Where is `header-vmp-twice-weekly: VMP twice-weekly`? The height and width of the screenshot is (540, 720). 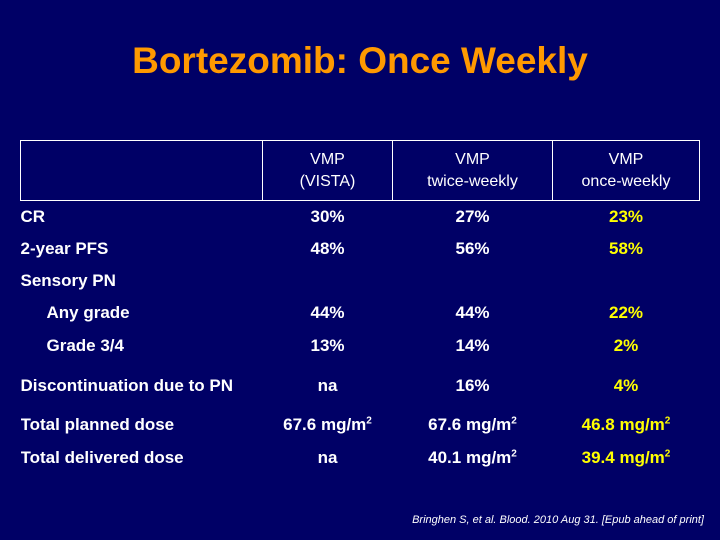 header-vmp-twice-weekly: VMP twice-weekly is located at coordinates (472, 170).